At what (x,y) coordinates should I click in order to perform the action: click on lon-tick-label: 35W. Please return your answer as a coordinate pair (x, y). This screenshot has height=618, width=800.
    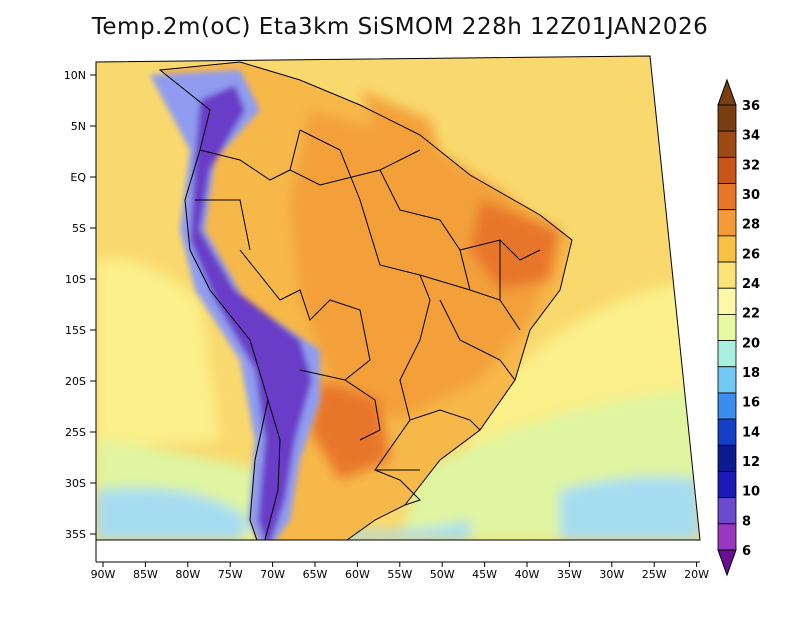
    Looking at the image, I should click on (569, 574).